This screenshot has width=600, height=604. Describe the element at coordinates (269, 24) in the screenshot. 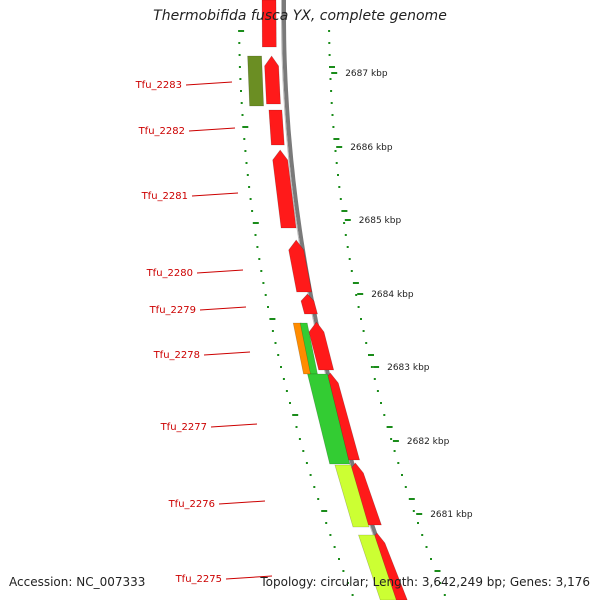

I see `gene-red-top` at that location.